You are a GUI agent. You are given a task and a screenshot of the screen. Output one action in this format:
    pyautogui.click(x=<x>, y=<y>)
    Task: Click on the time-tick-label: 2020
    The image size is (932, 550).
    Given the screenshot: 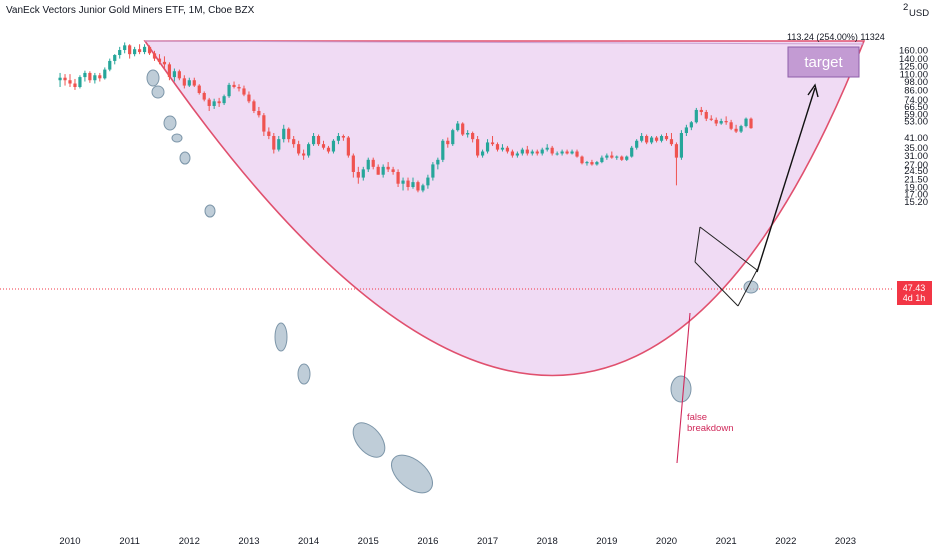 What is the action you would take?
    pyautogui.click(x=666, y=541)
    